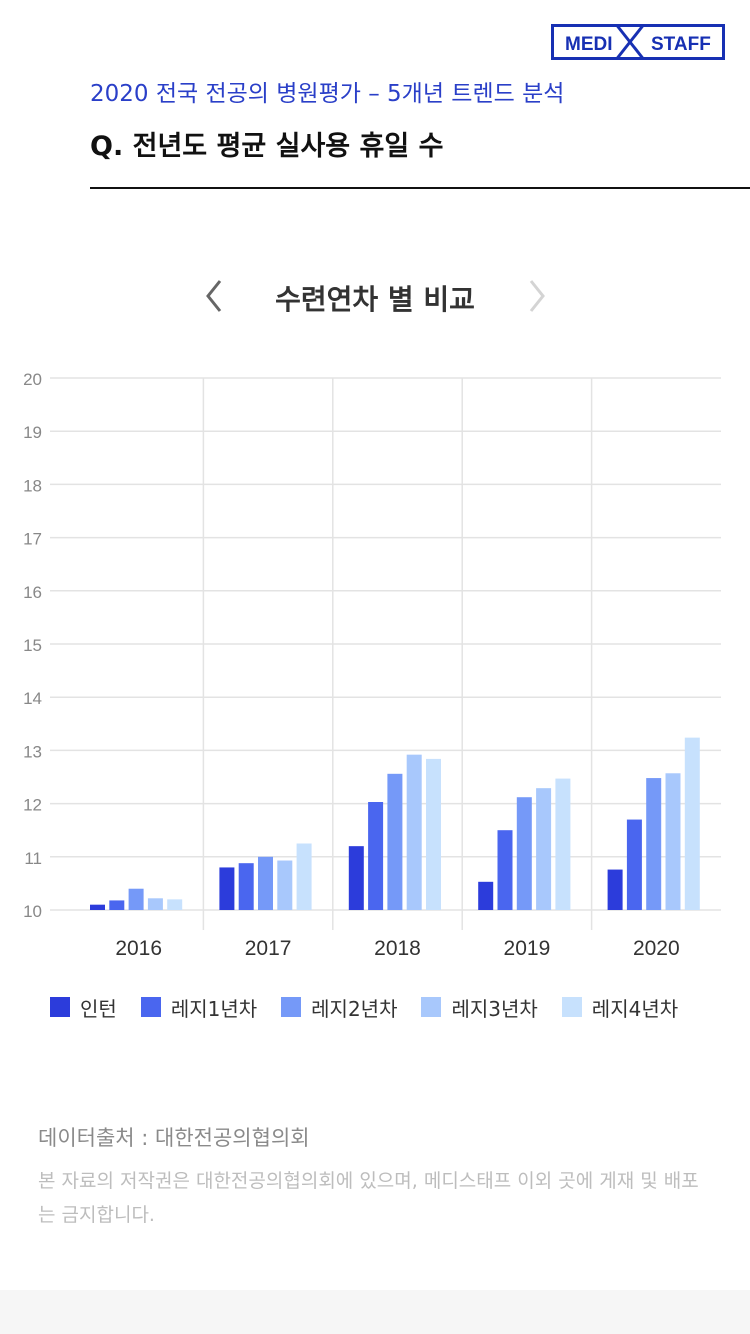 Image resolution: width=750 pixels, height=1334 pixels. Describe the element at coordinates (32, 485) in the screenshot. I see `y-tick-label: 18` at that location.